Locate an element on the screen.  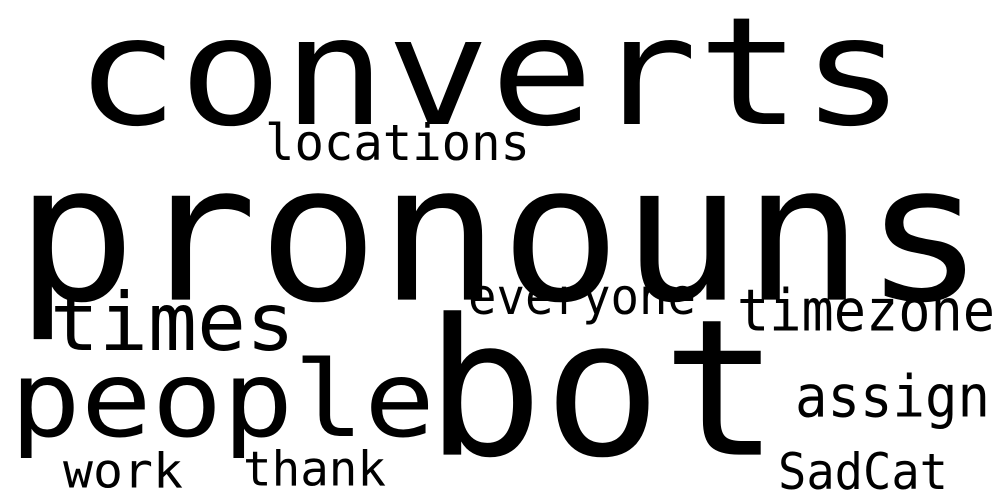
word-sadcat: SadCat is located at coordinates (863, 471).